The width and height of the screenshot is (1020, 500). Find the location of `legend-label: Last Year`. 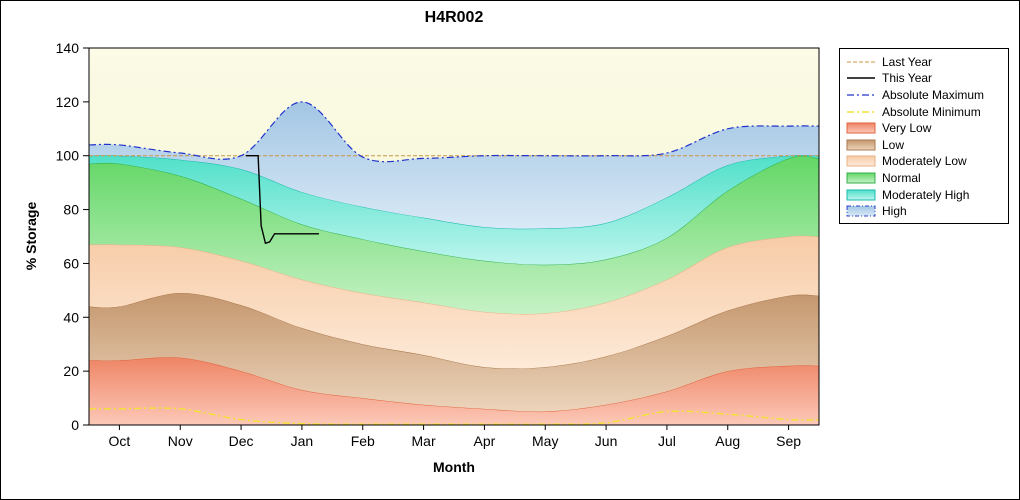

legend-label: Last Year is located at coordinates (907, 61).